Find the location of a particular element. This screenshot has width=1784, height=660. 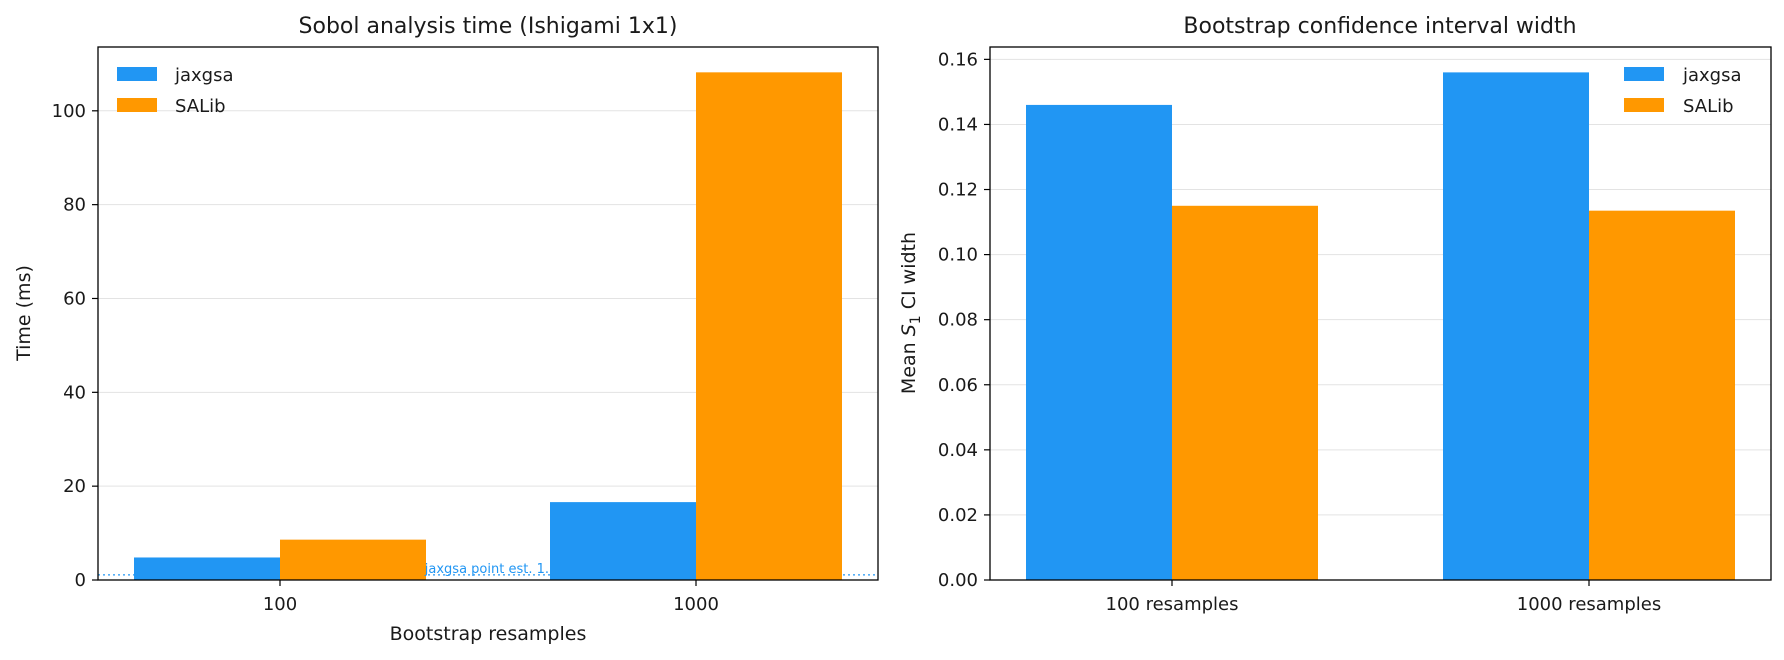

x-tick-label: 100 is located at coordinates (280, 604).